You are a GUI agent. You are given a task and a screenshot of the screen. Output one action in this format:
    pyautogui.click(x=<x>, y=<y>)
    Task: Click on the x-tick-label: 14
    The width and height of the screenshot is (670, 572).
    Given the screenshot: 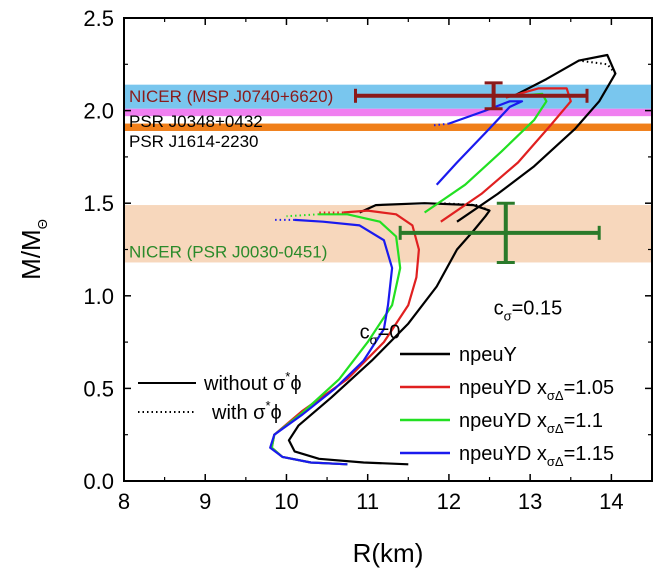 What is the action you would take?
    pyautogui.click(x=611, y=501)
    